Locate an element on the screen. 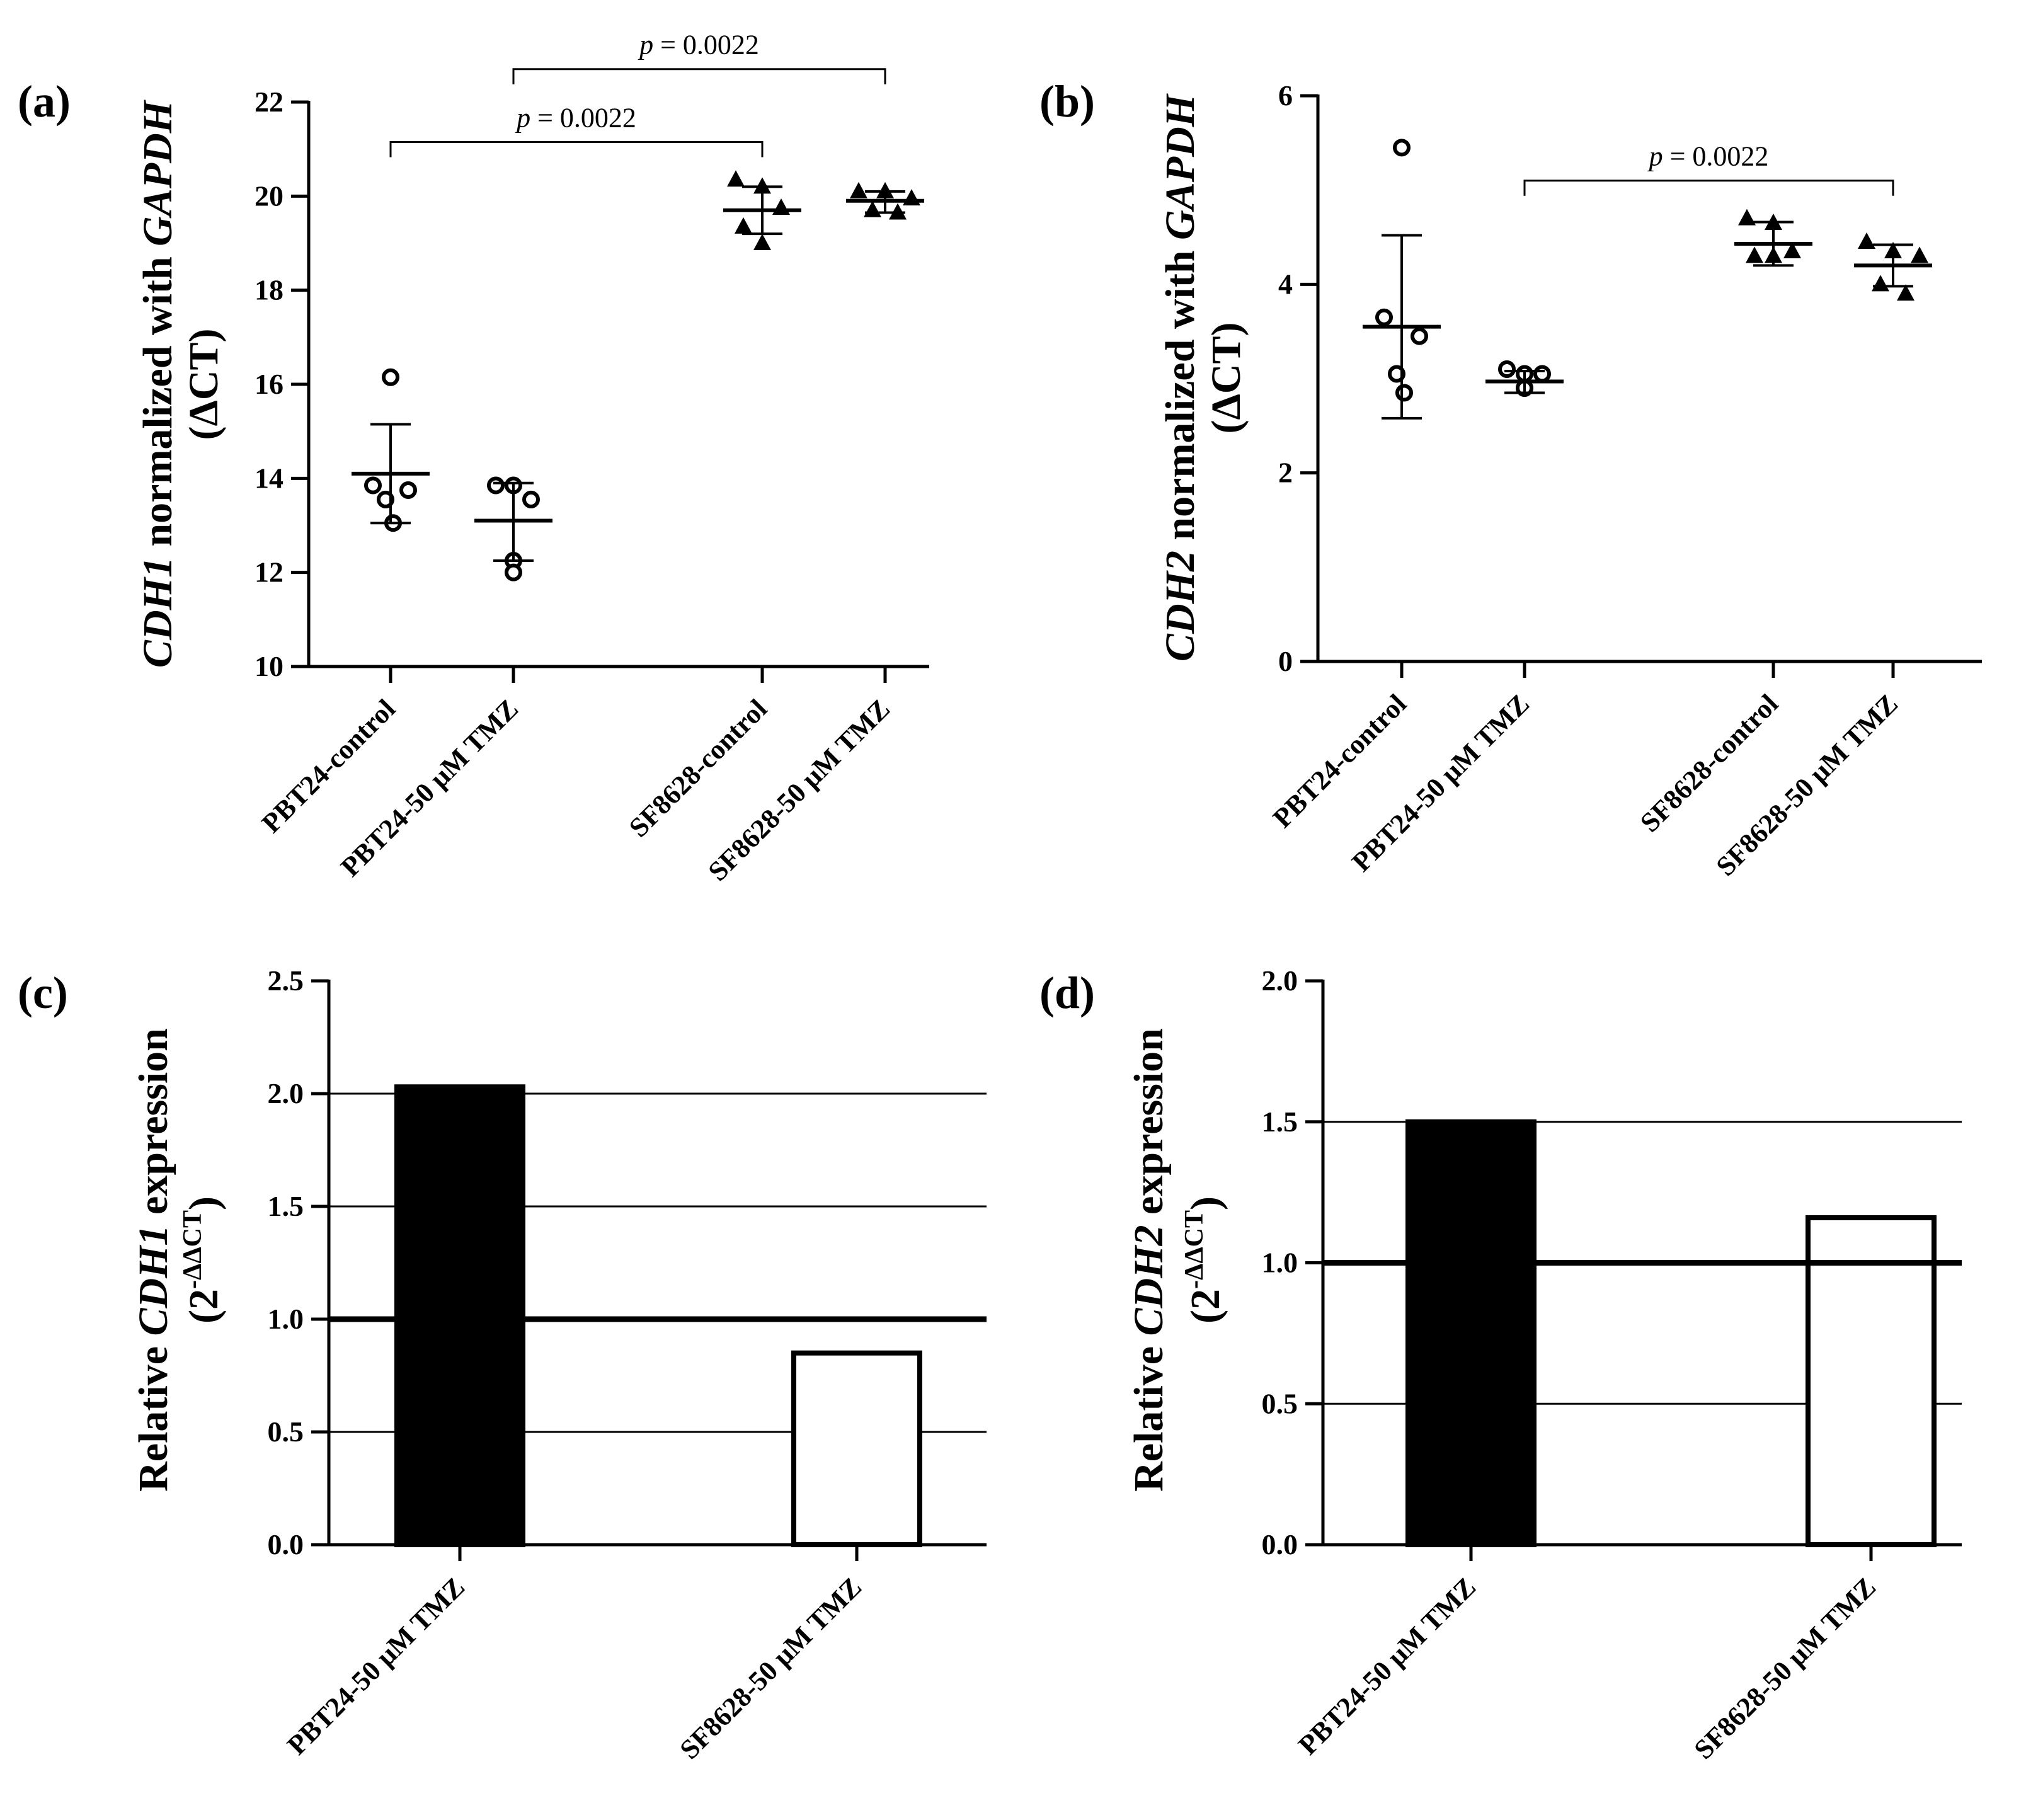 This screenshot has width=2026, height=1820. y-tick-label: 2 is located at coordinates (1285, 473).